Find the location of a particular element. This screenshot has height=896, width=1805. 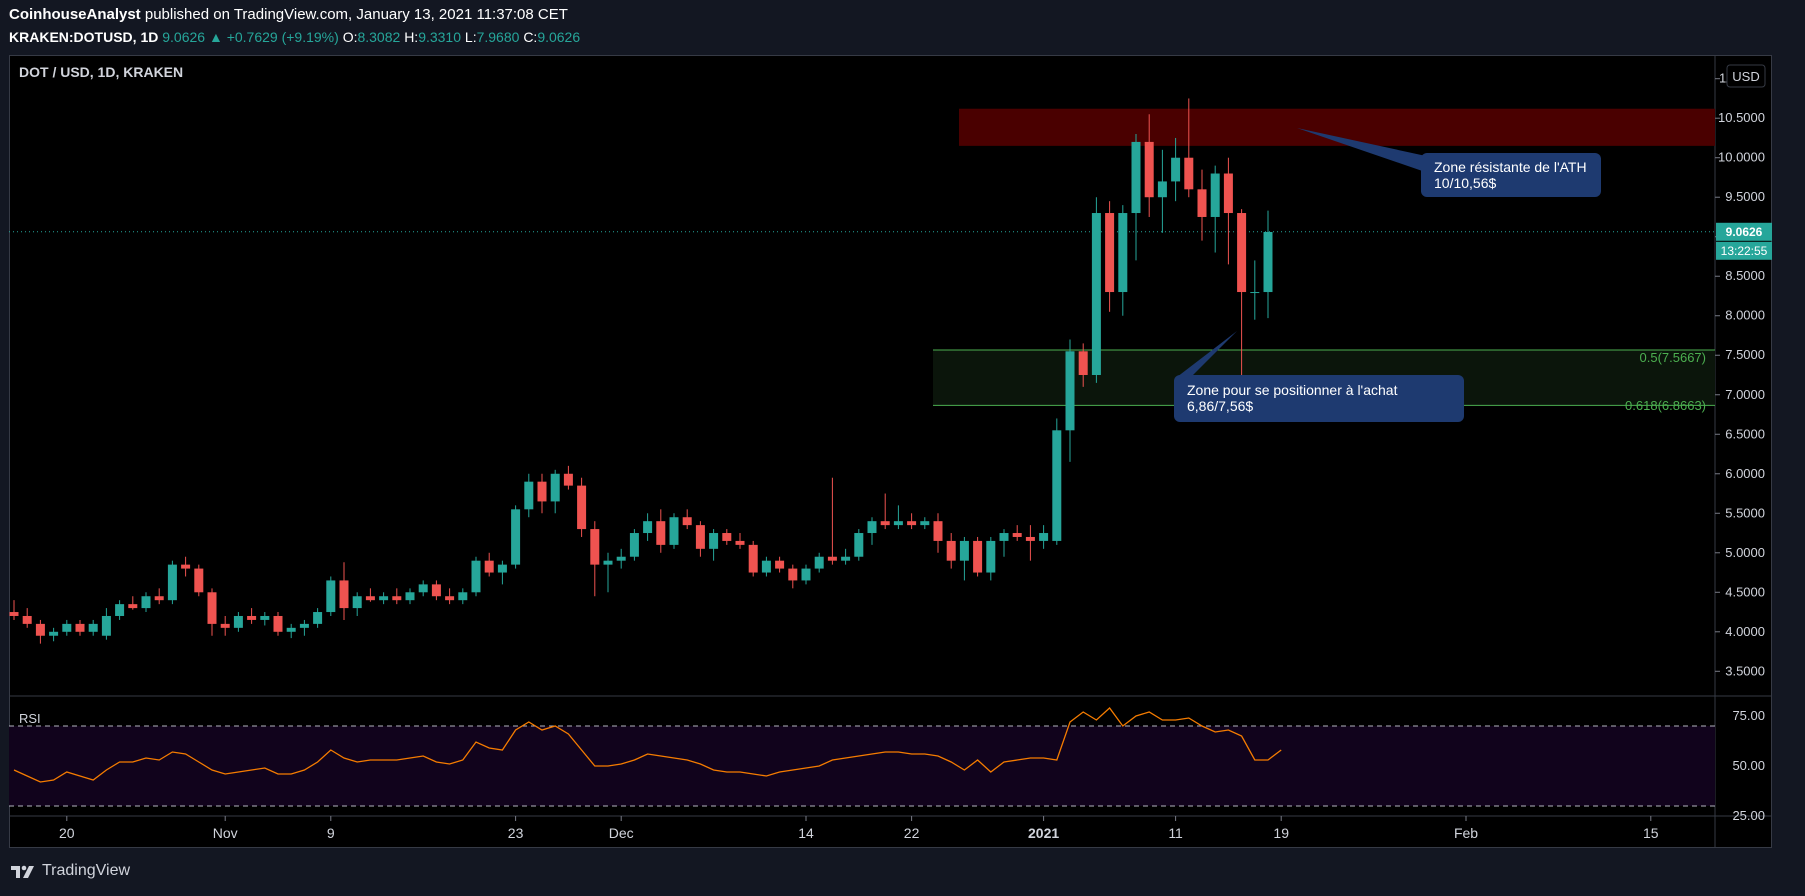

currency-badge is located at coordinates (1746, 76).